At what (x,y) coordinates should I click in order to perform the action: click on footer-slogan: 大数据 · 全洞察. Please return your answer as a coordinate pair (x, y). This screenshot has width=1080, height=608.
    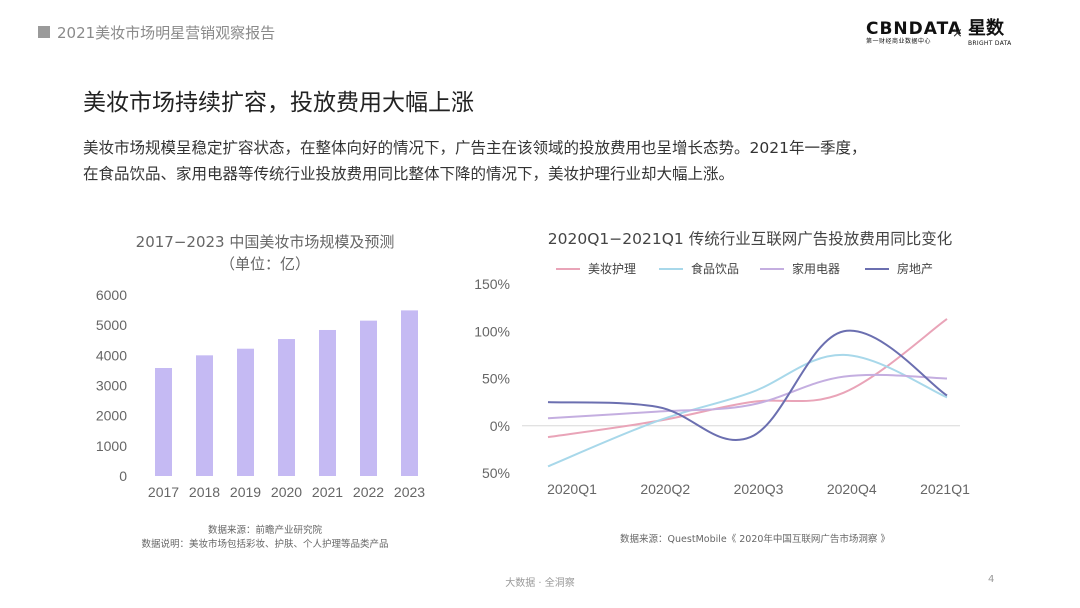
    Looking at the image, I should click on (540, 583).